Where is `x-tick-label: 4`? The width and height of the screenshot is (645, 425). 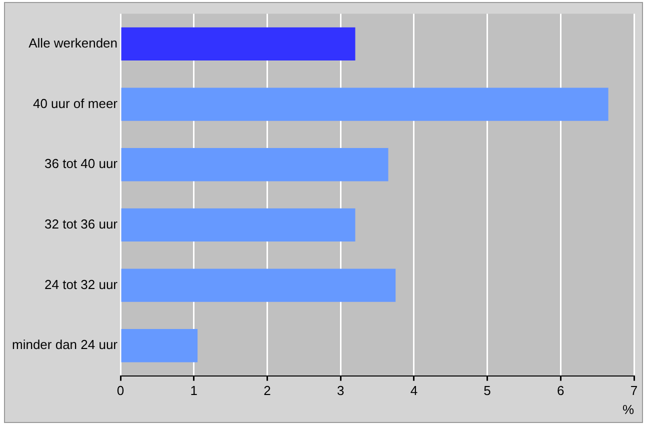
x-tick-label: 4 is located at coordinates (414, 390).